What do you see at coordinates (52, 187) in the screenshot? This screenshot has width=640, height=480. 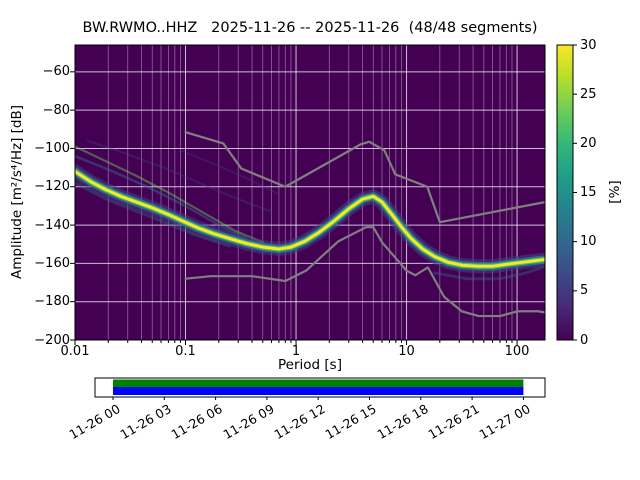 I see `y-tick-label: −120` at bounding box center [52, 187].